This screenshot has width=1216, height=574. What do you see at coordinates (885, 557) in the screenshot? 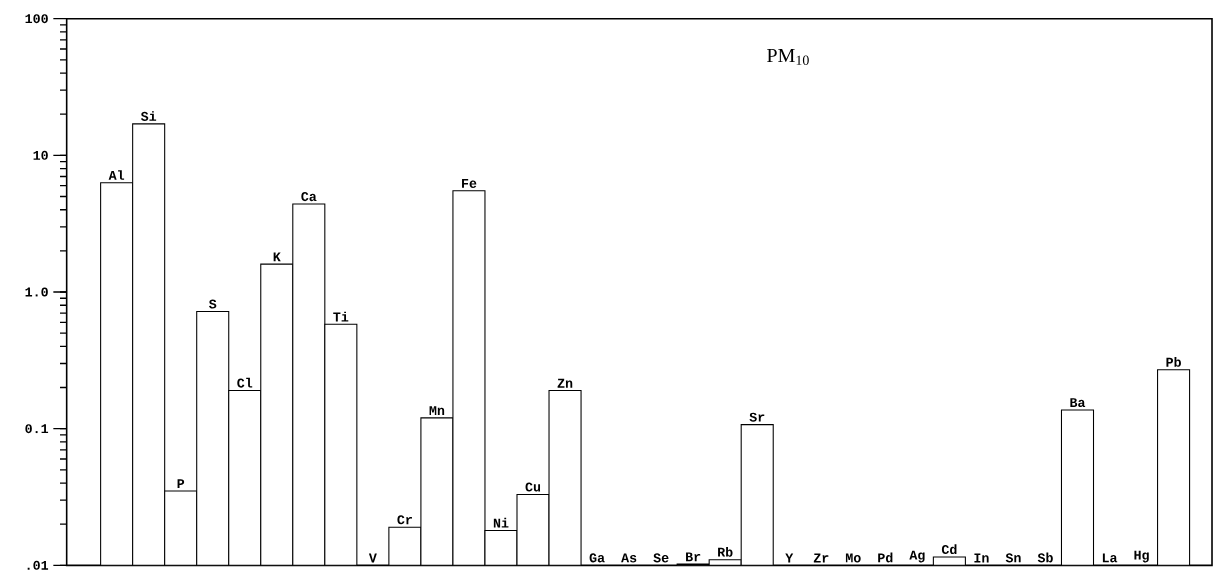
I see `x-tick-label: Pd` at bounding box center [885, 557].